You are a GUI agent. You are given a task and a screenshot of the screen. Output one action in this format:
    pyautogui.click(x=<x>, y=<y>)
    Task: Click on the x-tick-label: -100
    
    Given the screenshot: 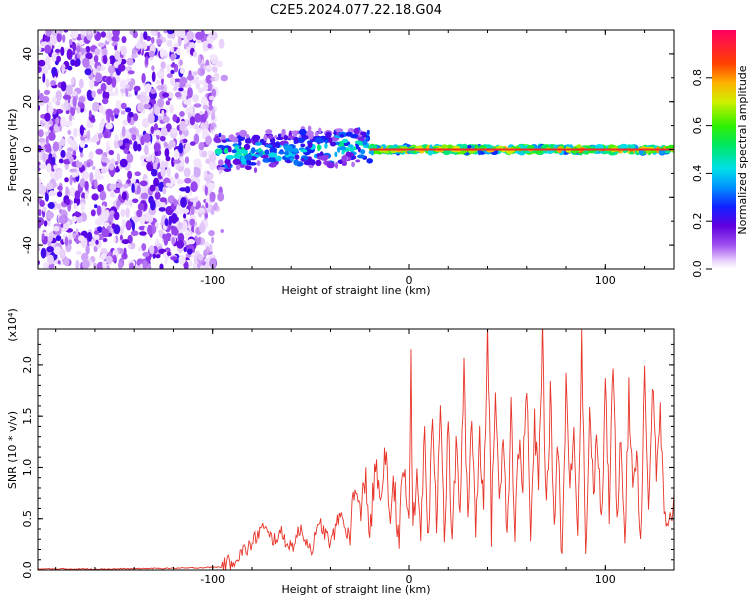 What is the action you would take?
    pyautogui.click(x=212, y=579)
    